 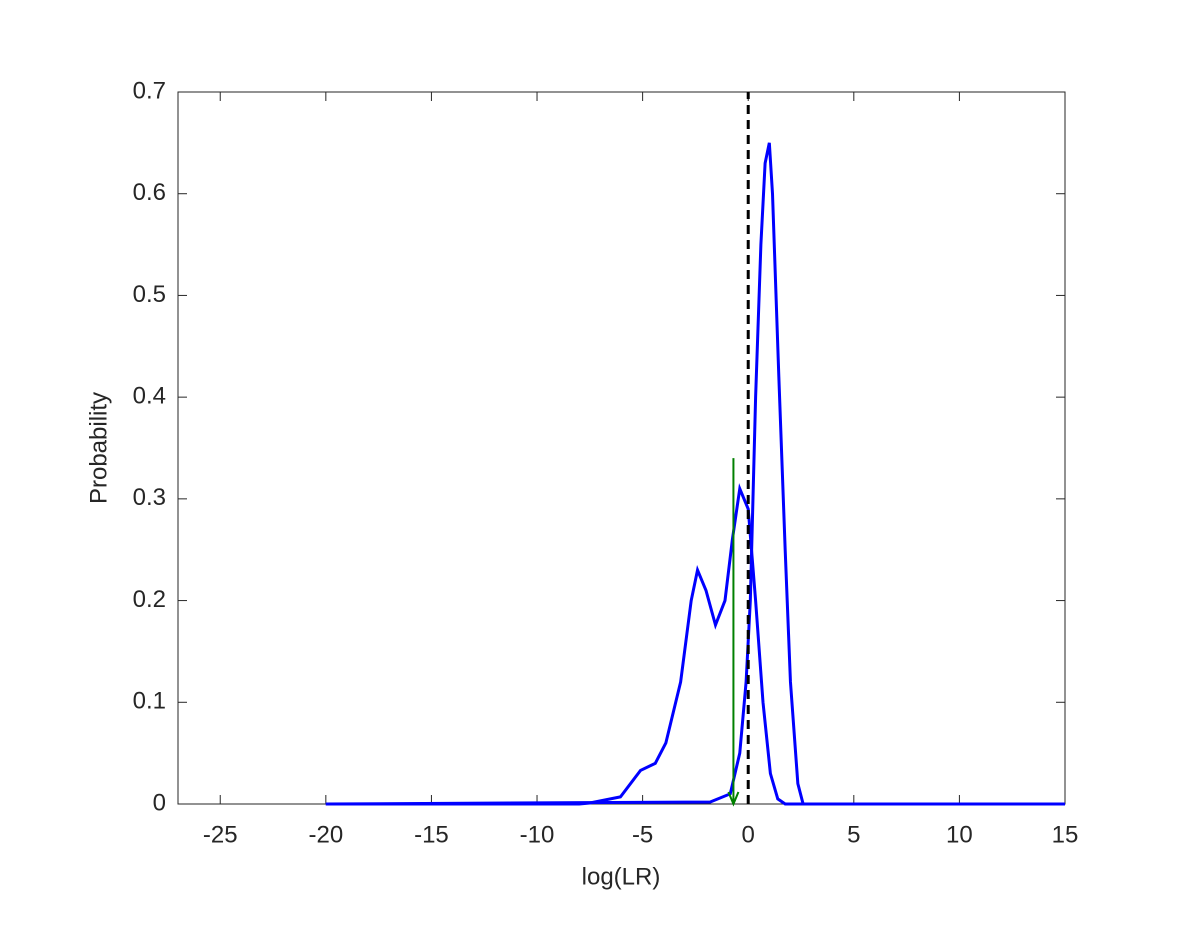 I want to click on arrow-head, so click(x=733, y=799).